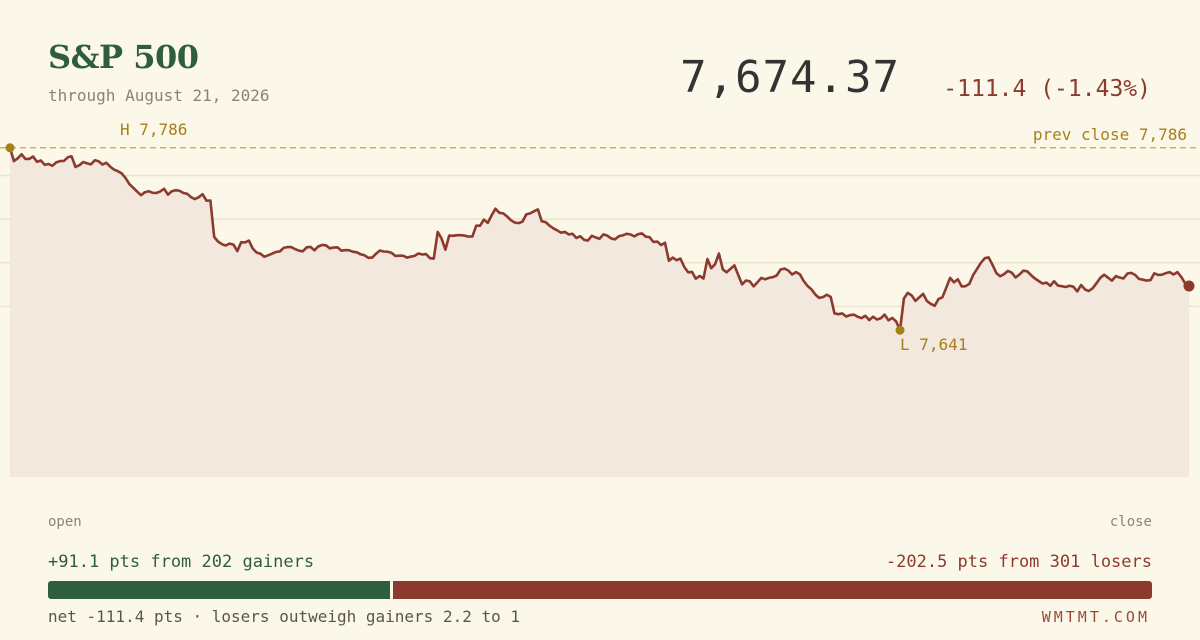 The height and width of the screenshot is (640, 1200). Describe the element at coordinates (1095, 617) in the screenshot. I see `brand-logo: WMTMT.COM` at that location.